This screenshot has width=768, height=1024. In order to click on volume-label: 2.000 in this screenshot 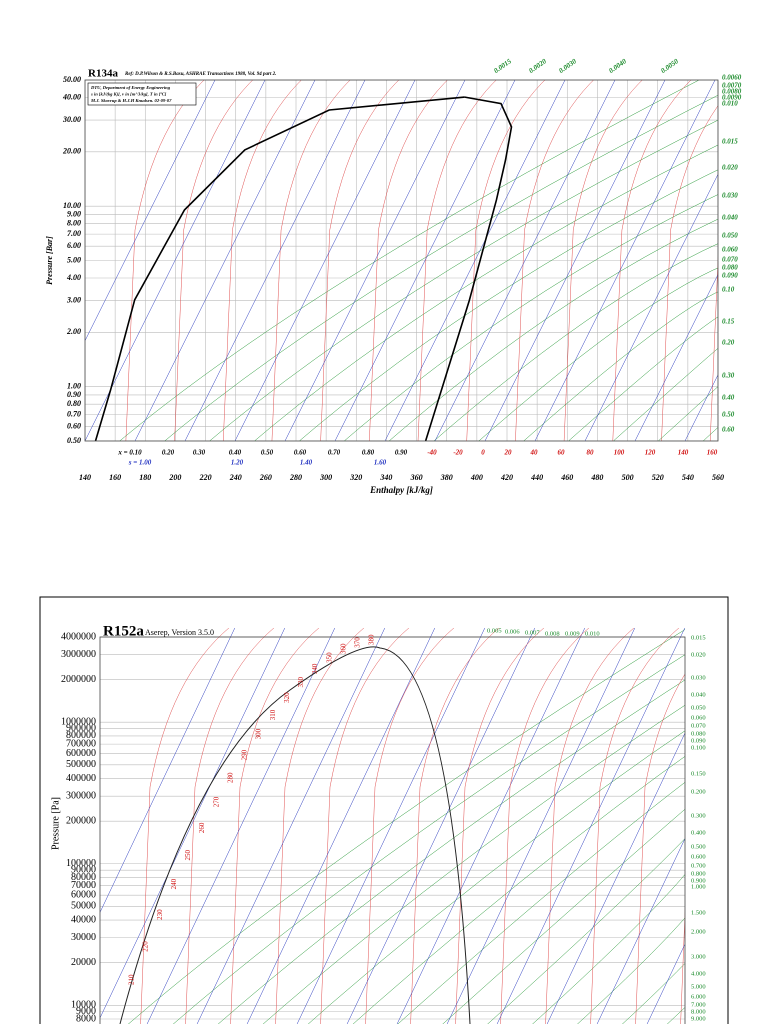, I will do `click(698, 931)`.